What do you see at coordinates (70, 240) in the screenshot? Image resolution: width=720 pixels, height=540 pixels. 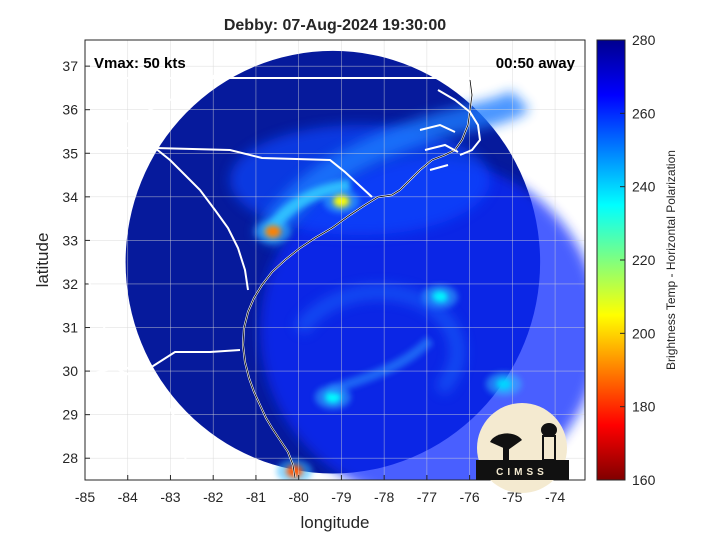 I see `y-tick-label: 33` at bounding box center [70, 240].